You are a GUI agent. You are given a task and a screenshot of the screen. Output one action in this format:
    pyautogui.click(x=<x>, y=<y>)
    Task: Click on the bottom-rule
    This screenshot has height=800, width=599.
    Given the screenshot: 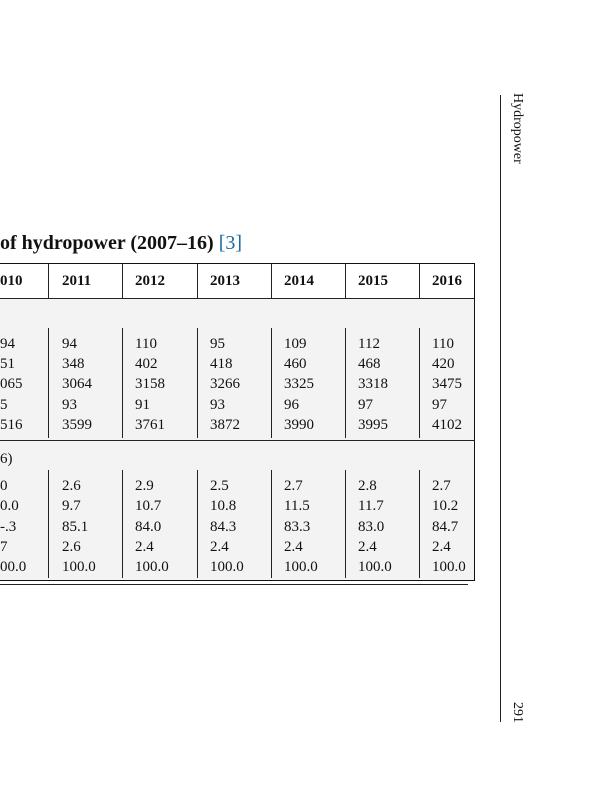 What is the action you would take?
    pyautogui.click(x=234, y=584)
    